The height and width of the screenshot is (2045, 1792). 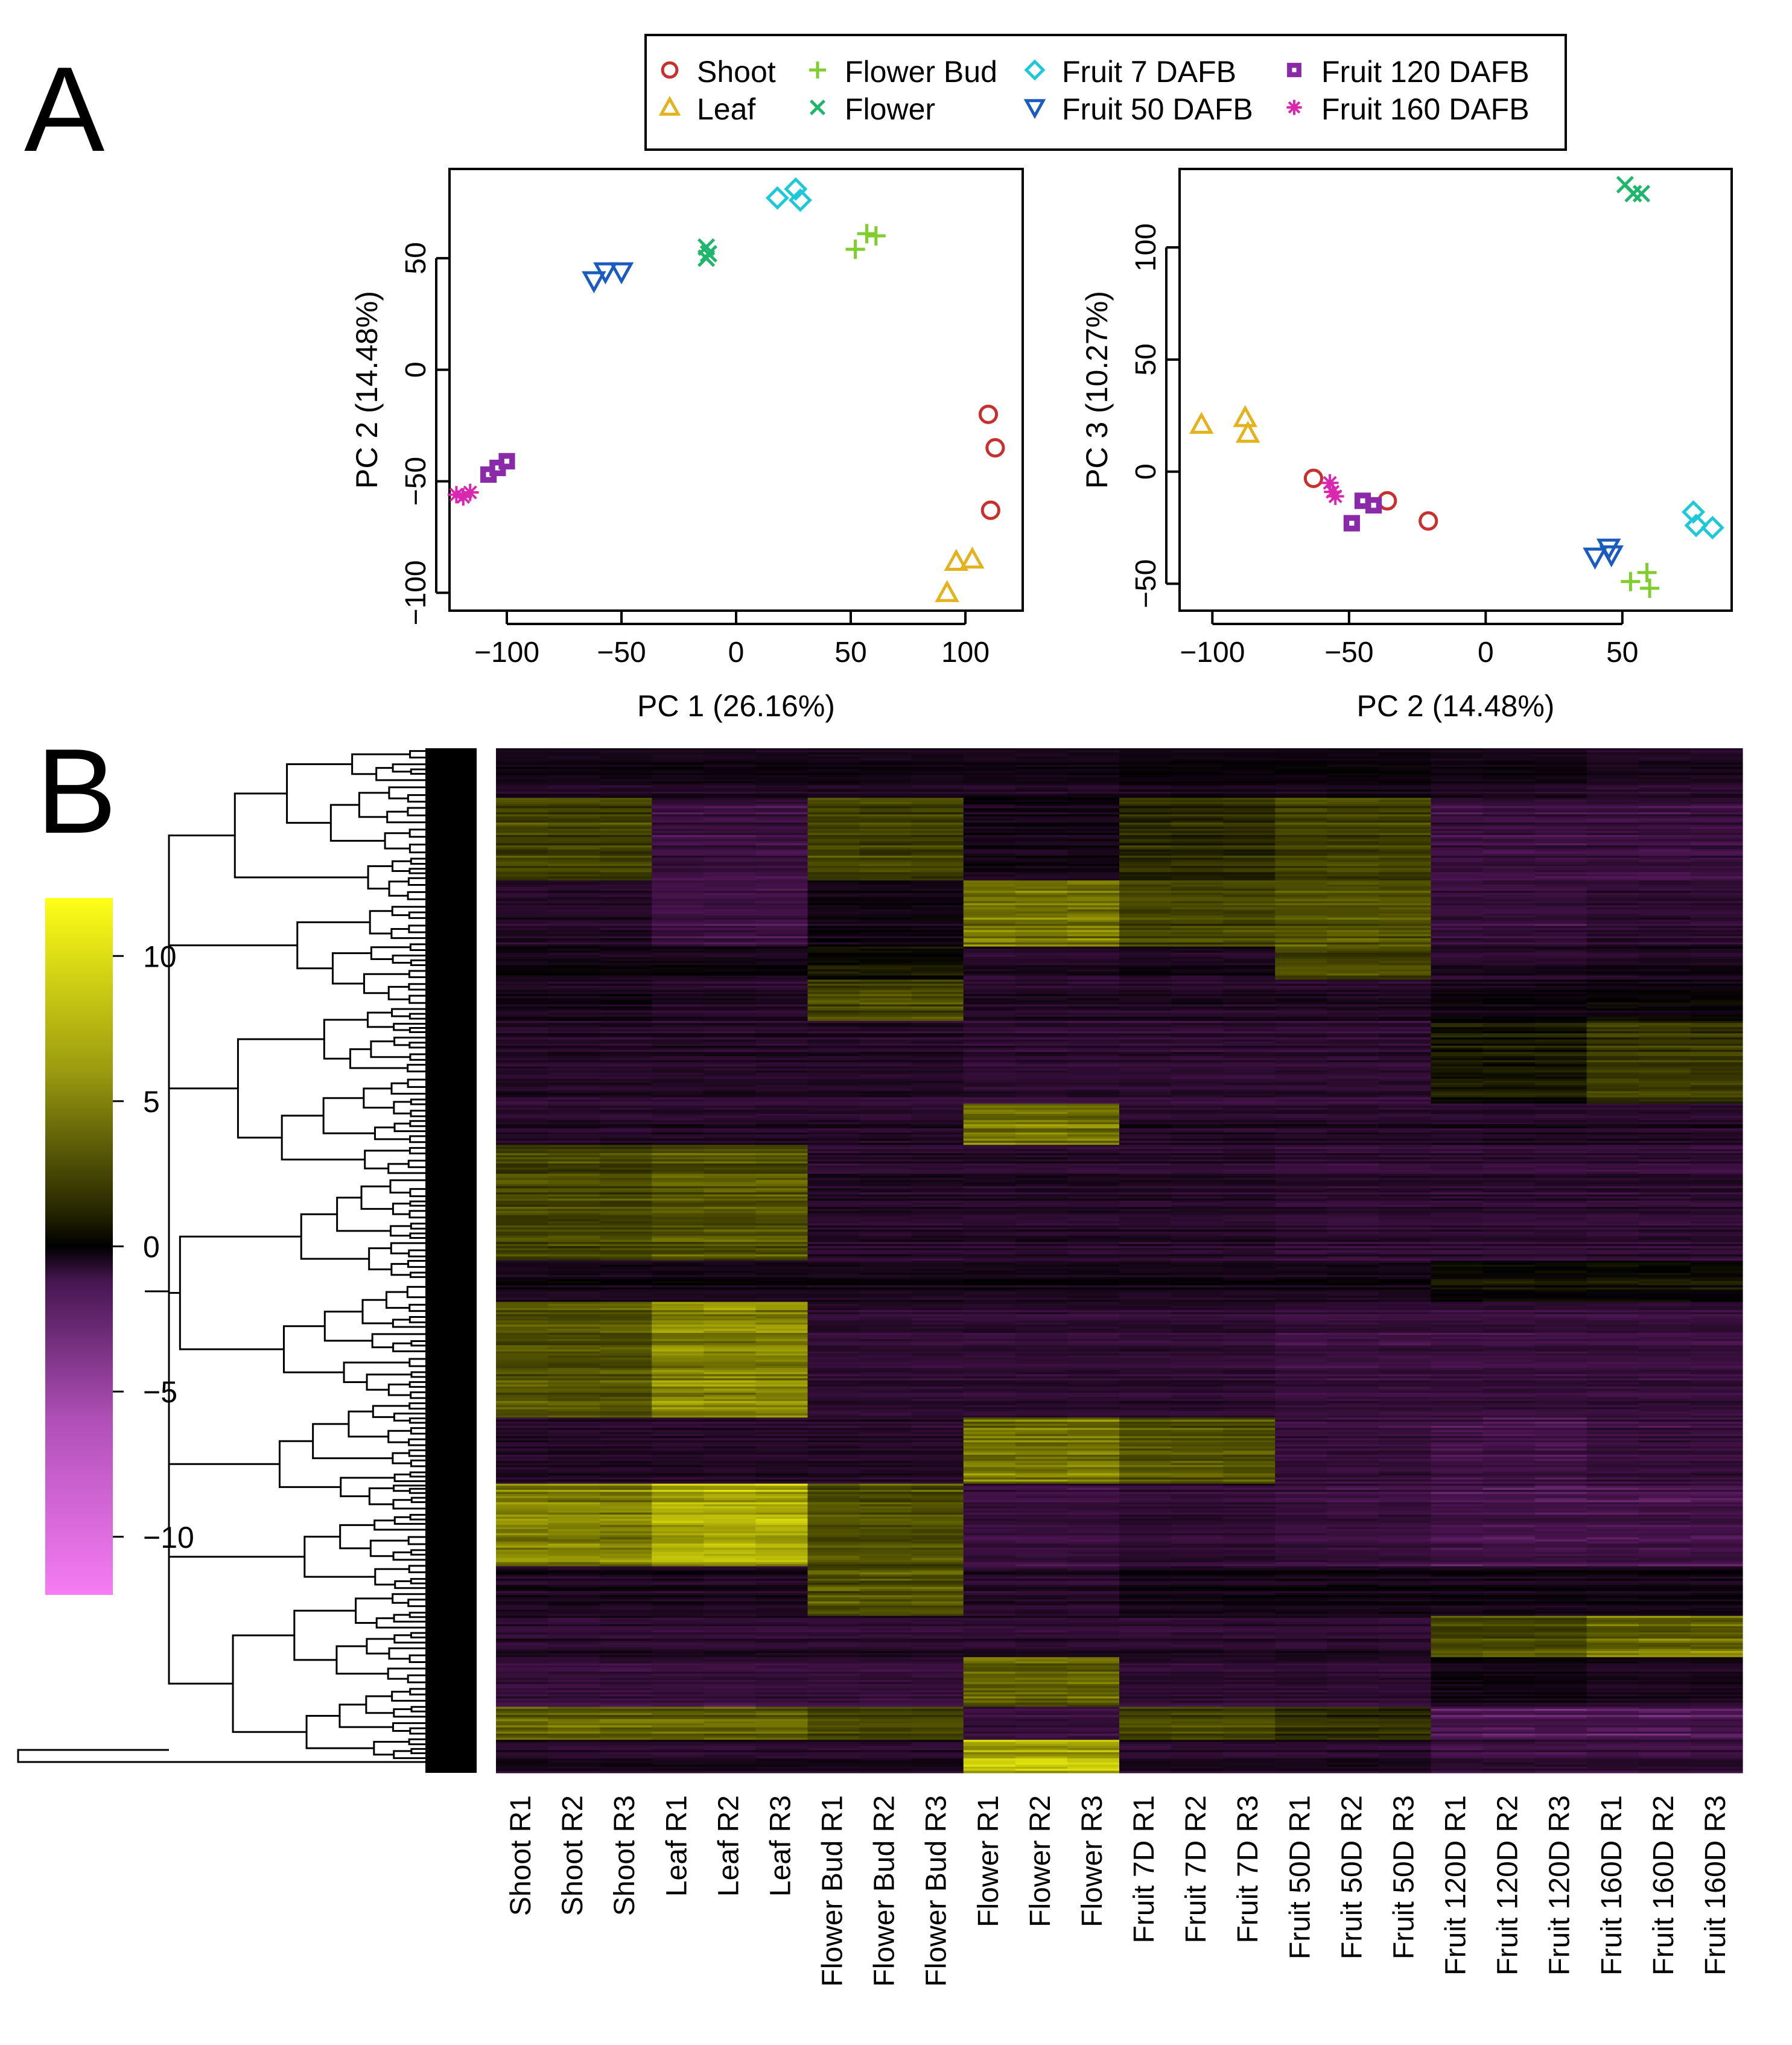 What do you see at coordinates (367, 390) in the screenshot?
I see `pc1pc2-ylabel: PC 2 (14.48%)` at bounding box center [367, 390].